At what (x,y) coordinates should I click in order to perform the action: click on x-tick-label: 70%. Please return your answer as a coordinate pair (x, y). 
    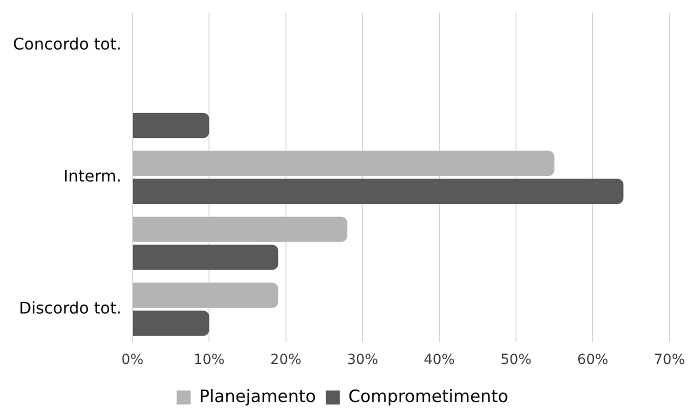
    Looking at the image, I should click on (670, 360).